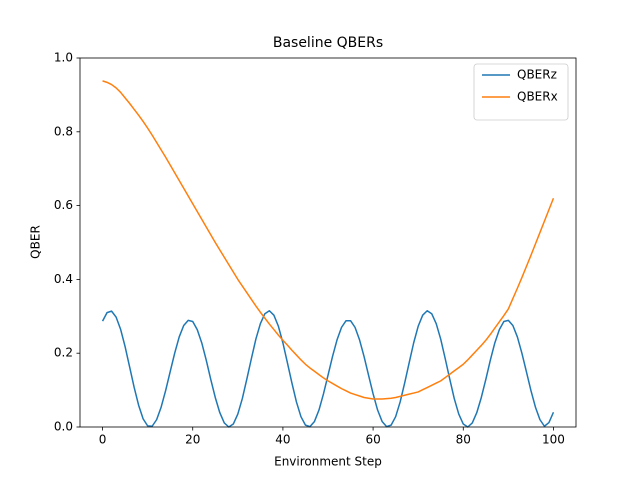 This screenshot has height=480, width=640. What do you see at coordinates (328, 43) in the screenshot?
I see `chart-title: Baseline QBERs` at bounding box center [328, 43].